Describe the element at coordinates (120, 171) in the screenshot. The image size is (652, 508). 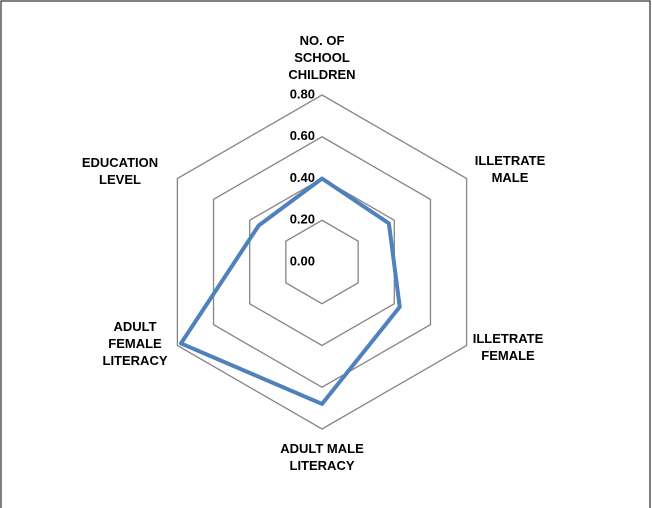
I see `category-label: EDUCATION LEVEL` at that location.